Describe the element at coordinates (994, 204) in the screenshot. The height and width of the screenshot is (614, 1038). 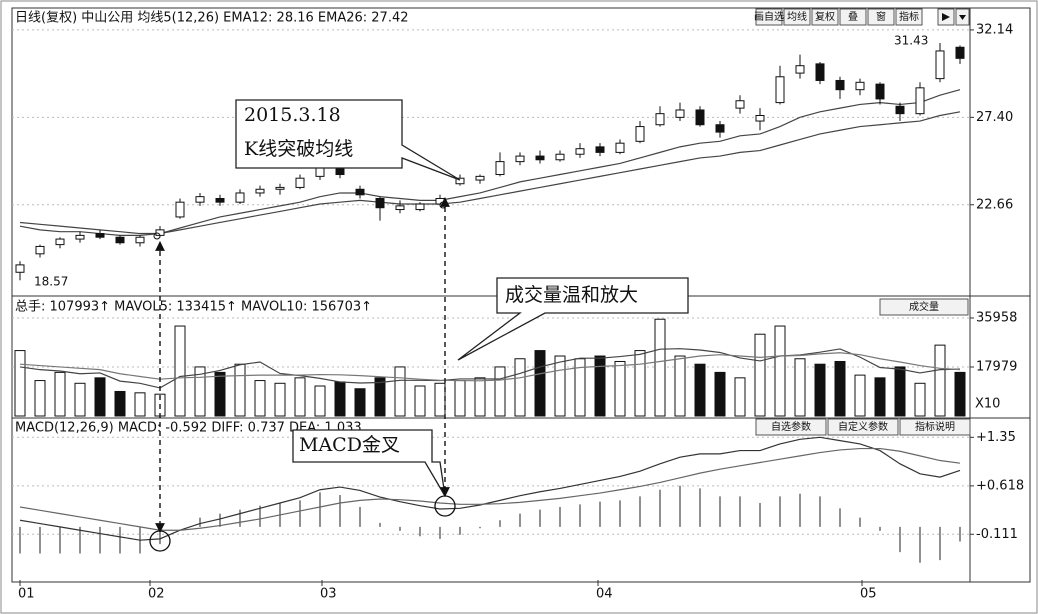
I see `y-tick-label: 22.66` at that location.